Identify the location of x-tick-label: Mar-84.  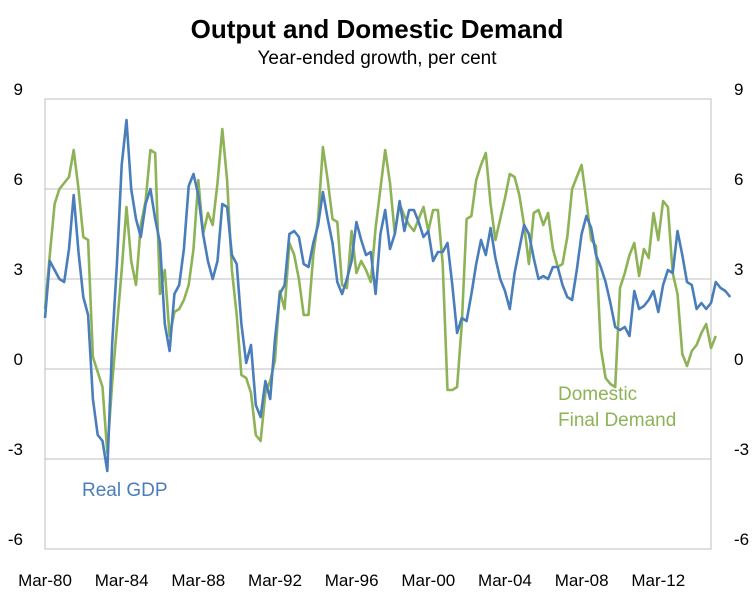
(122, 580).